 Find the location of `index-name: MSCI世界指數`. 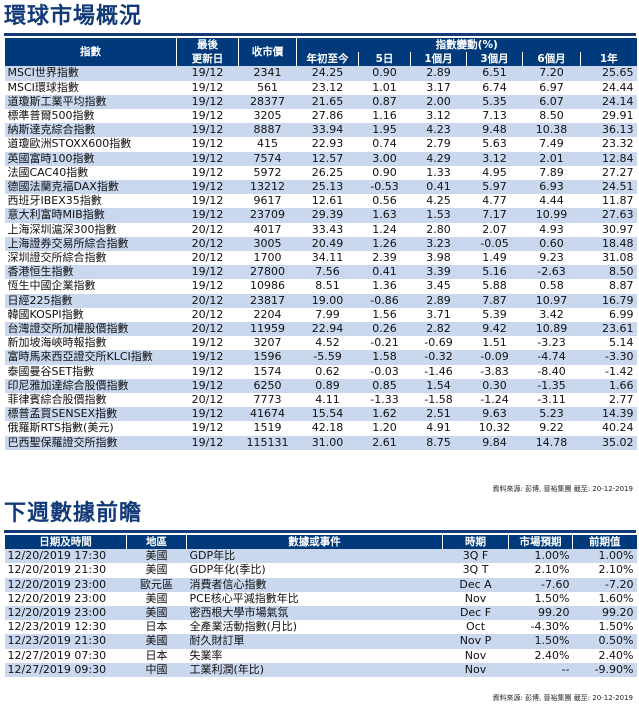

index-name: MSCI世界指數 is located at coordinates (90, 73).